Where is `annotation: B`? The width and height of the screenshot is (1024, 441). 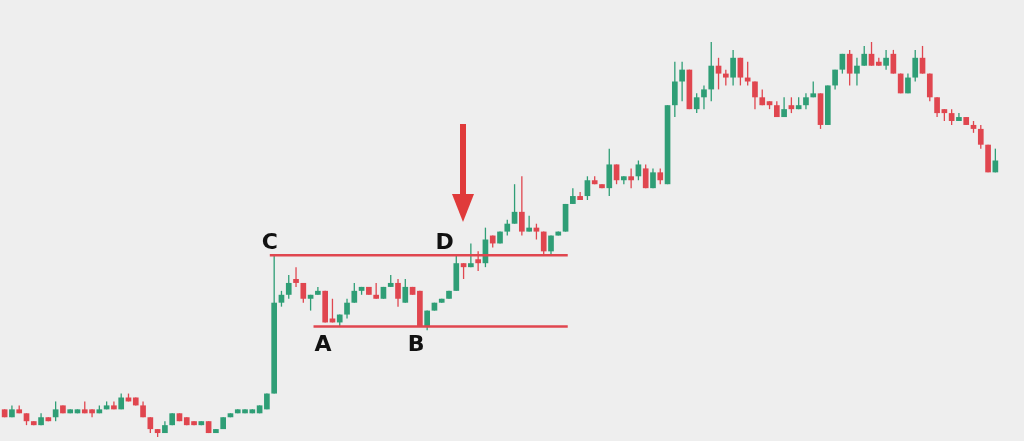 annotation: B is located at coordinates (416, 344).